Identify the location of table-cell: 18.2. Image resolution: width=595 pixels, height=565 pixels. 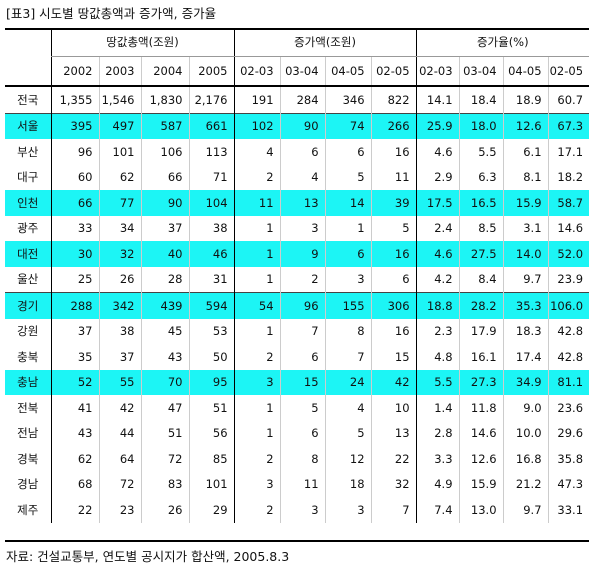
(568, 177).